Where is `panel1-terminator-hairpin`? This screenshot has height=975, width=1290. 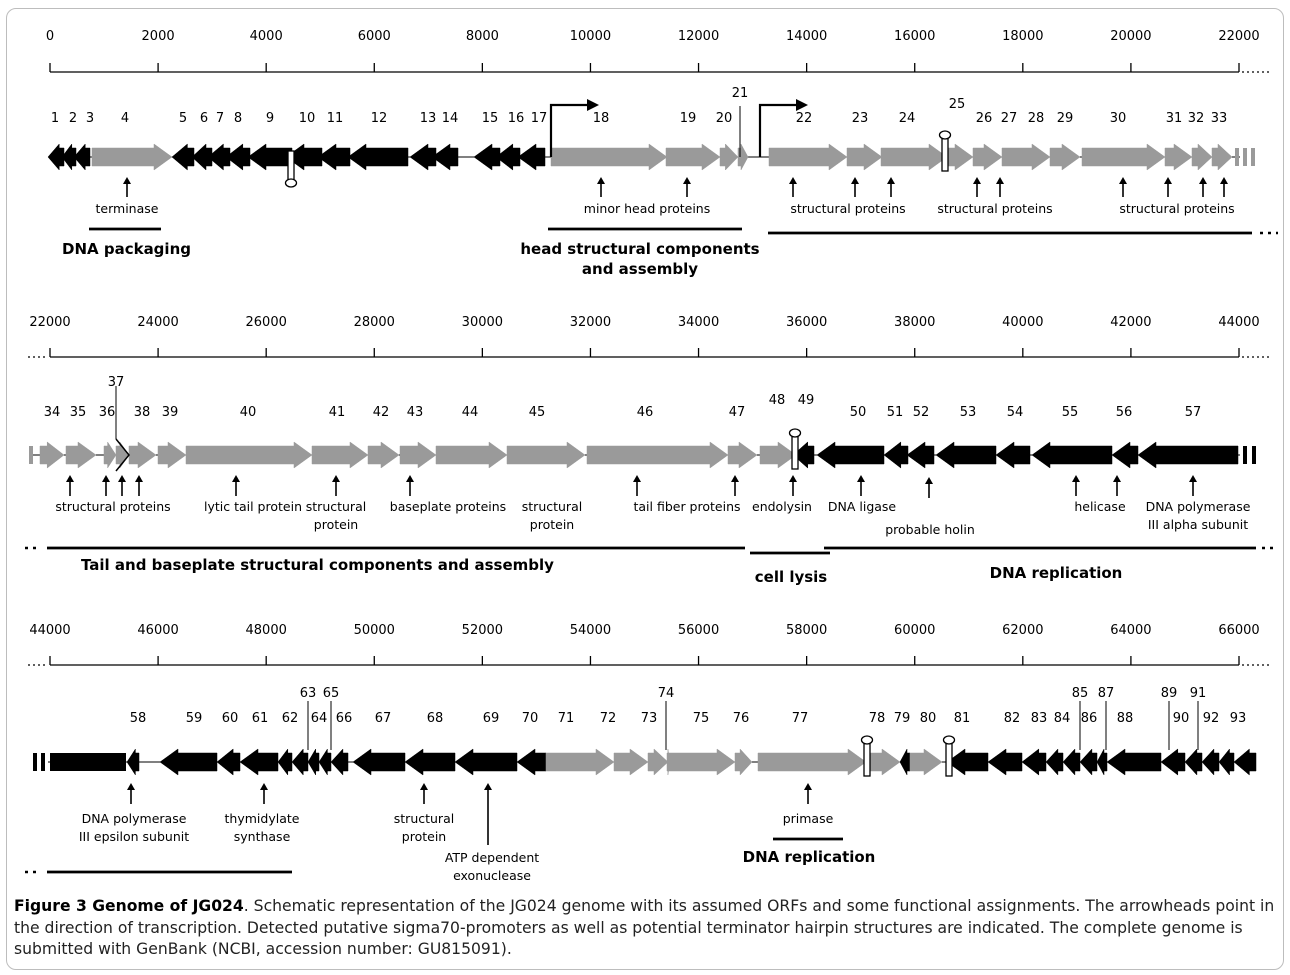
panel1-terminator-hairpin is located at coordinates (945, 151).